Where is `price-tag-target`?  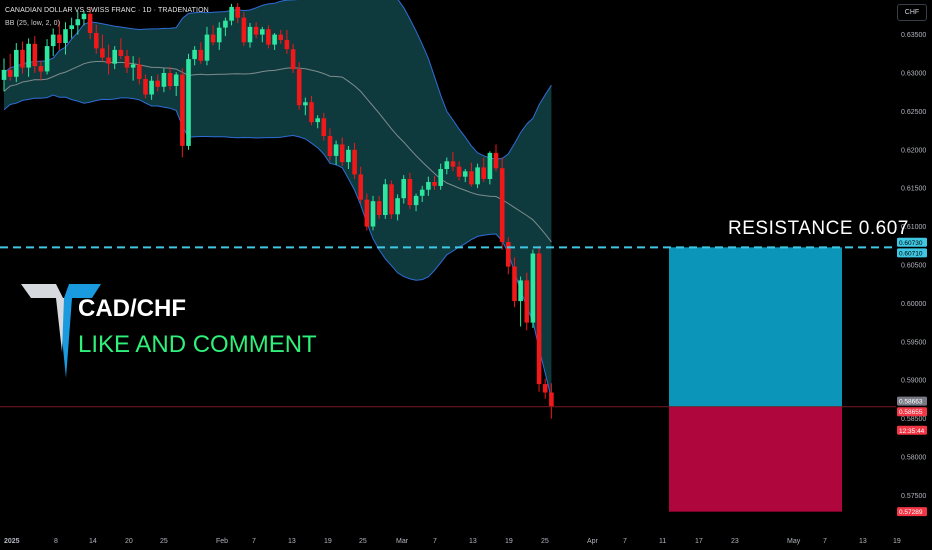 price-tag-target is located at coordinates (912, 512).